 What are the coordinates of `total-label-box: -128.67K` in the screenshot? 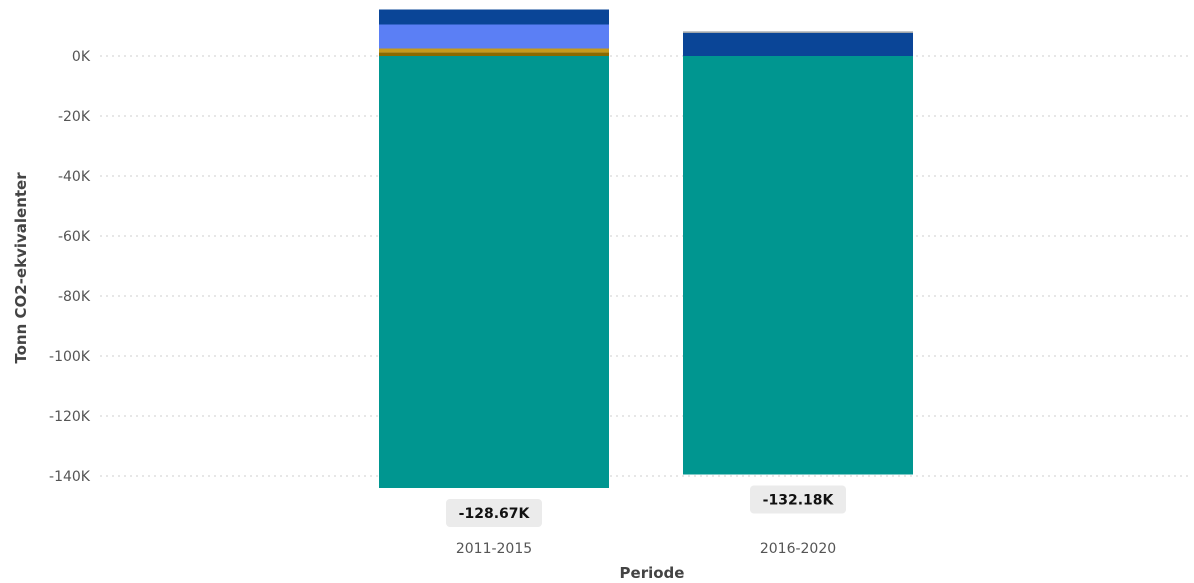 It's located at (494, 513).